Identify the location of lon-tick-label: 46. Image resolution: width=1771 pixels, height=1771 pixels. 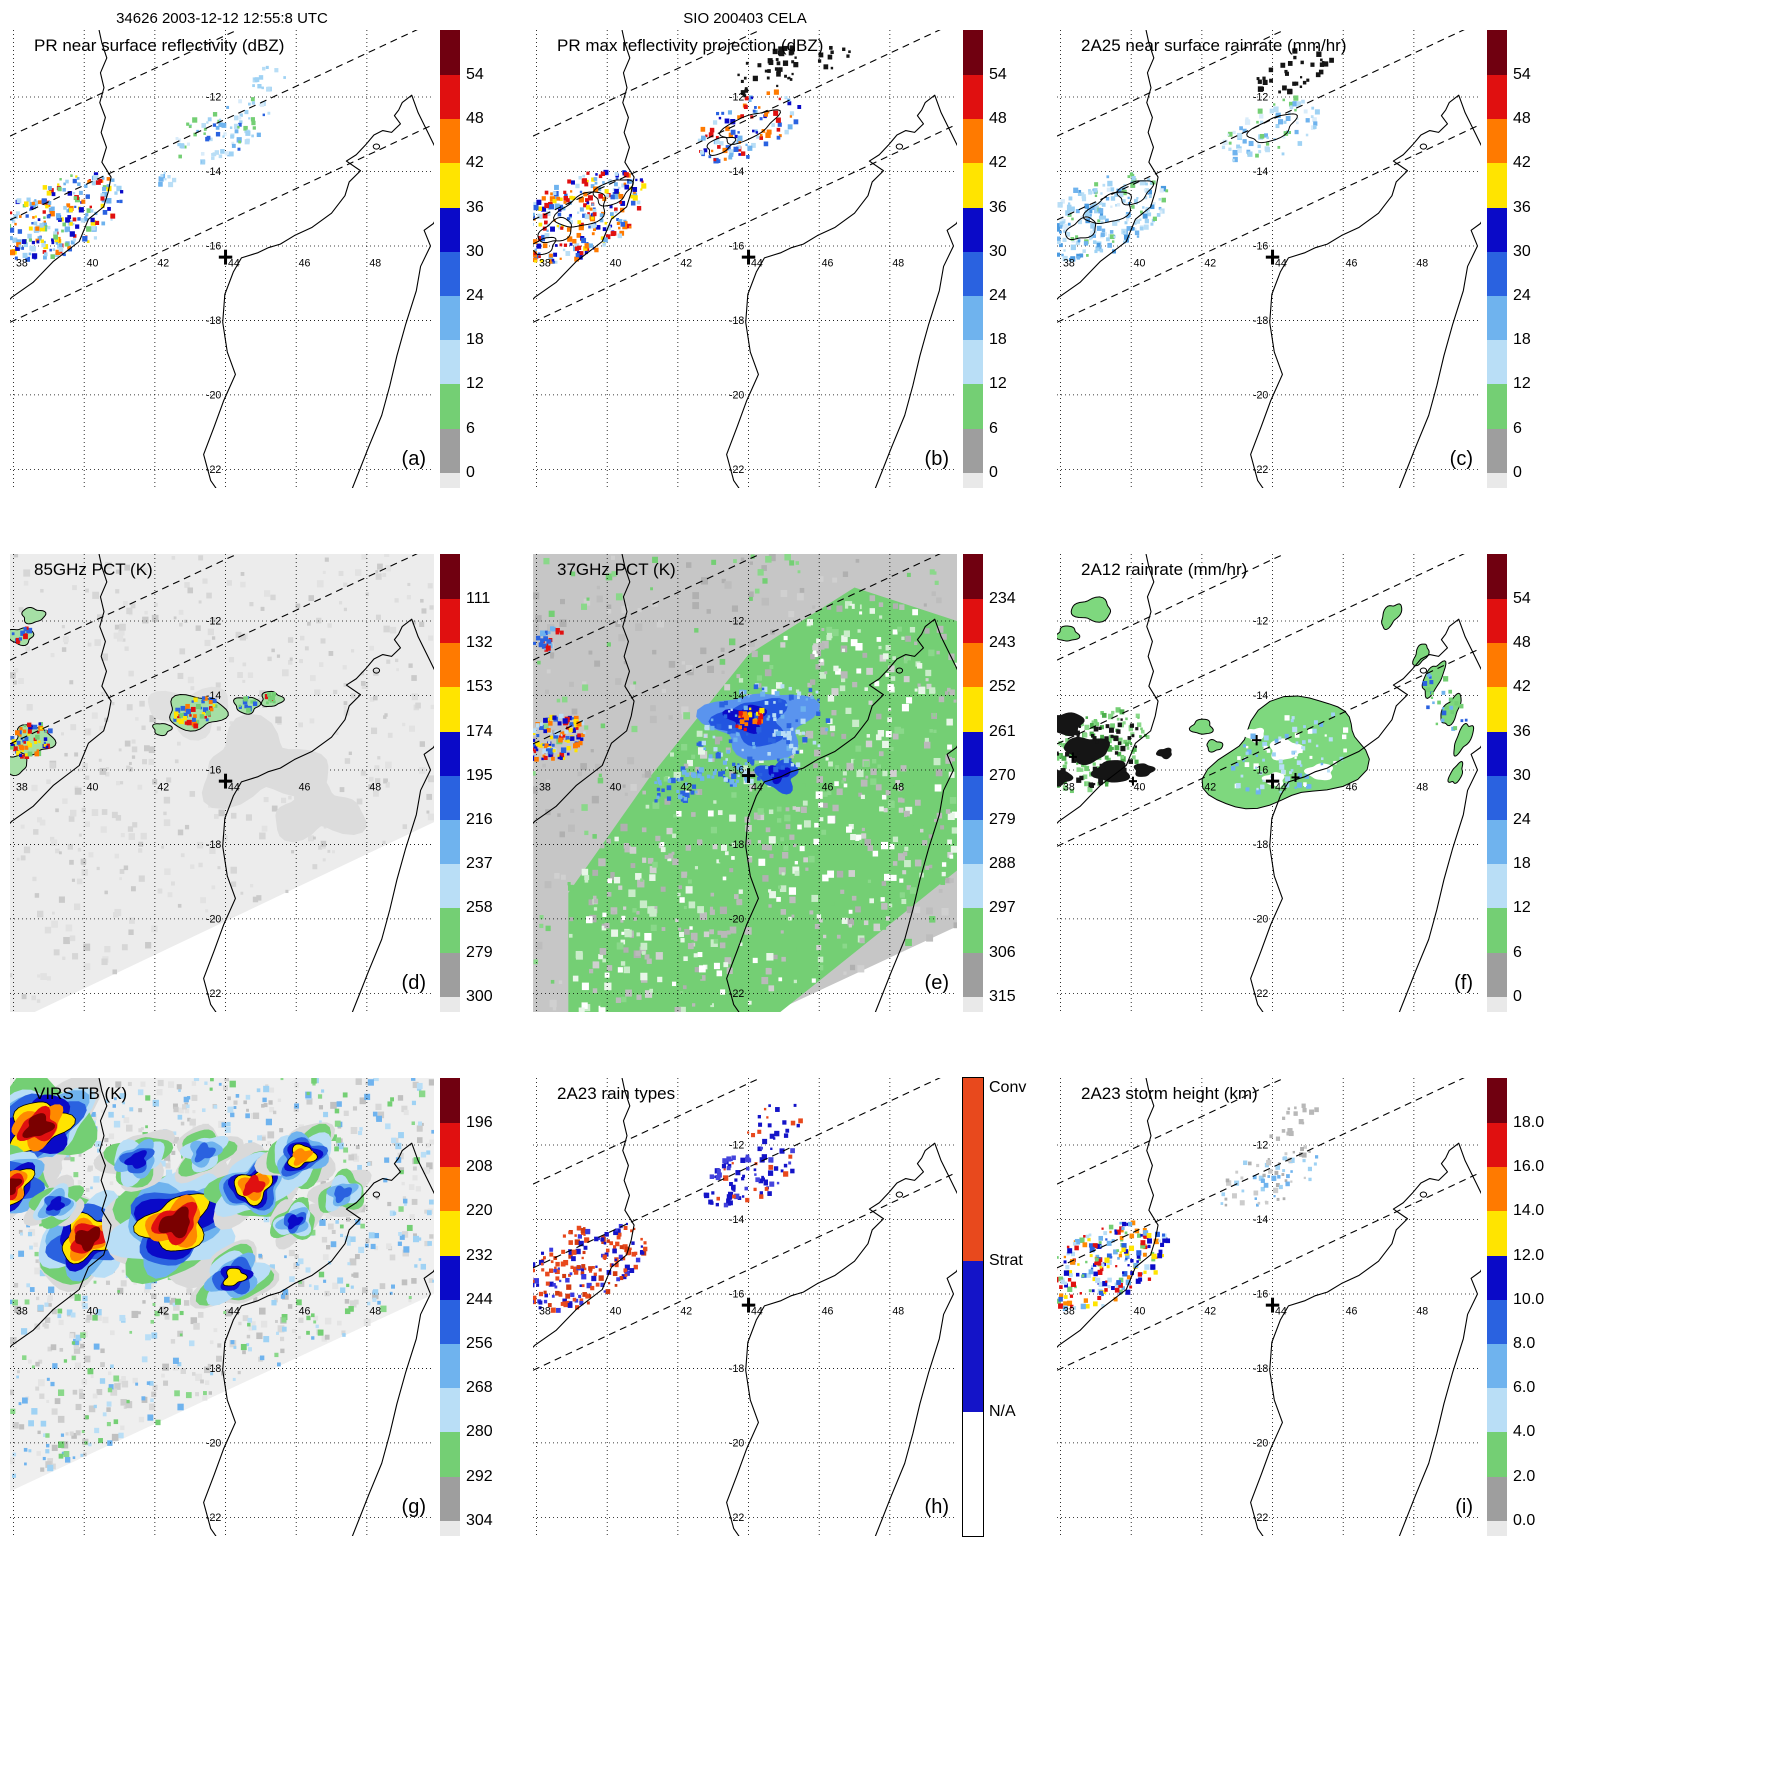
(828, 1311).